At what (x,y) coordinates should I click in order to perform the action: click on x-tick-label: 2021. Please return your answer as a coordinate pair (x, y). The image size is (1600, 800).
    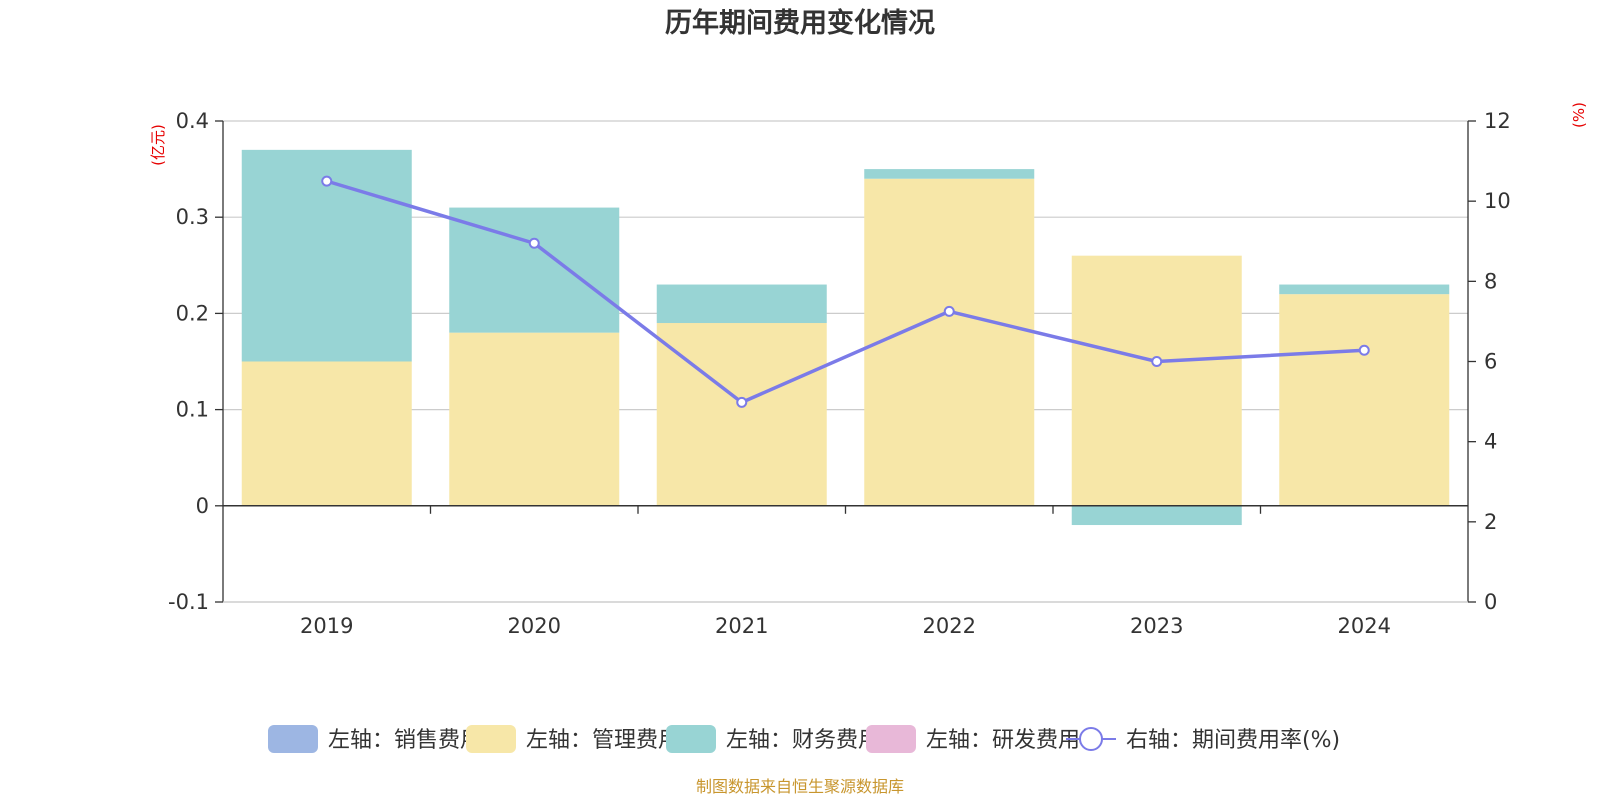
    Looking at the image, I should click on (741, 626).